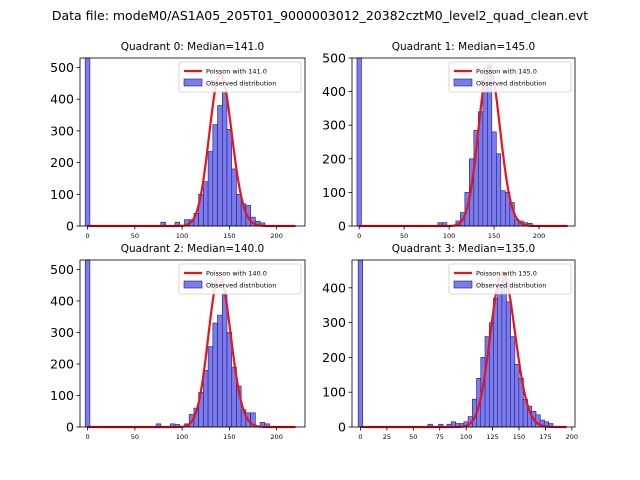 This screenshot has height=480, width=640. I want to click on panel-title: Quadrant 2: Median=140.0, so click(192, 249).